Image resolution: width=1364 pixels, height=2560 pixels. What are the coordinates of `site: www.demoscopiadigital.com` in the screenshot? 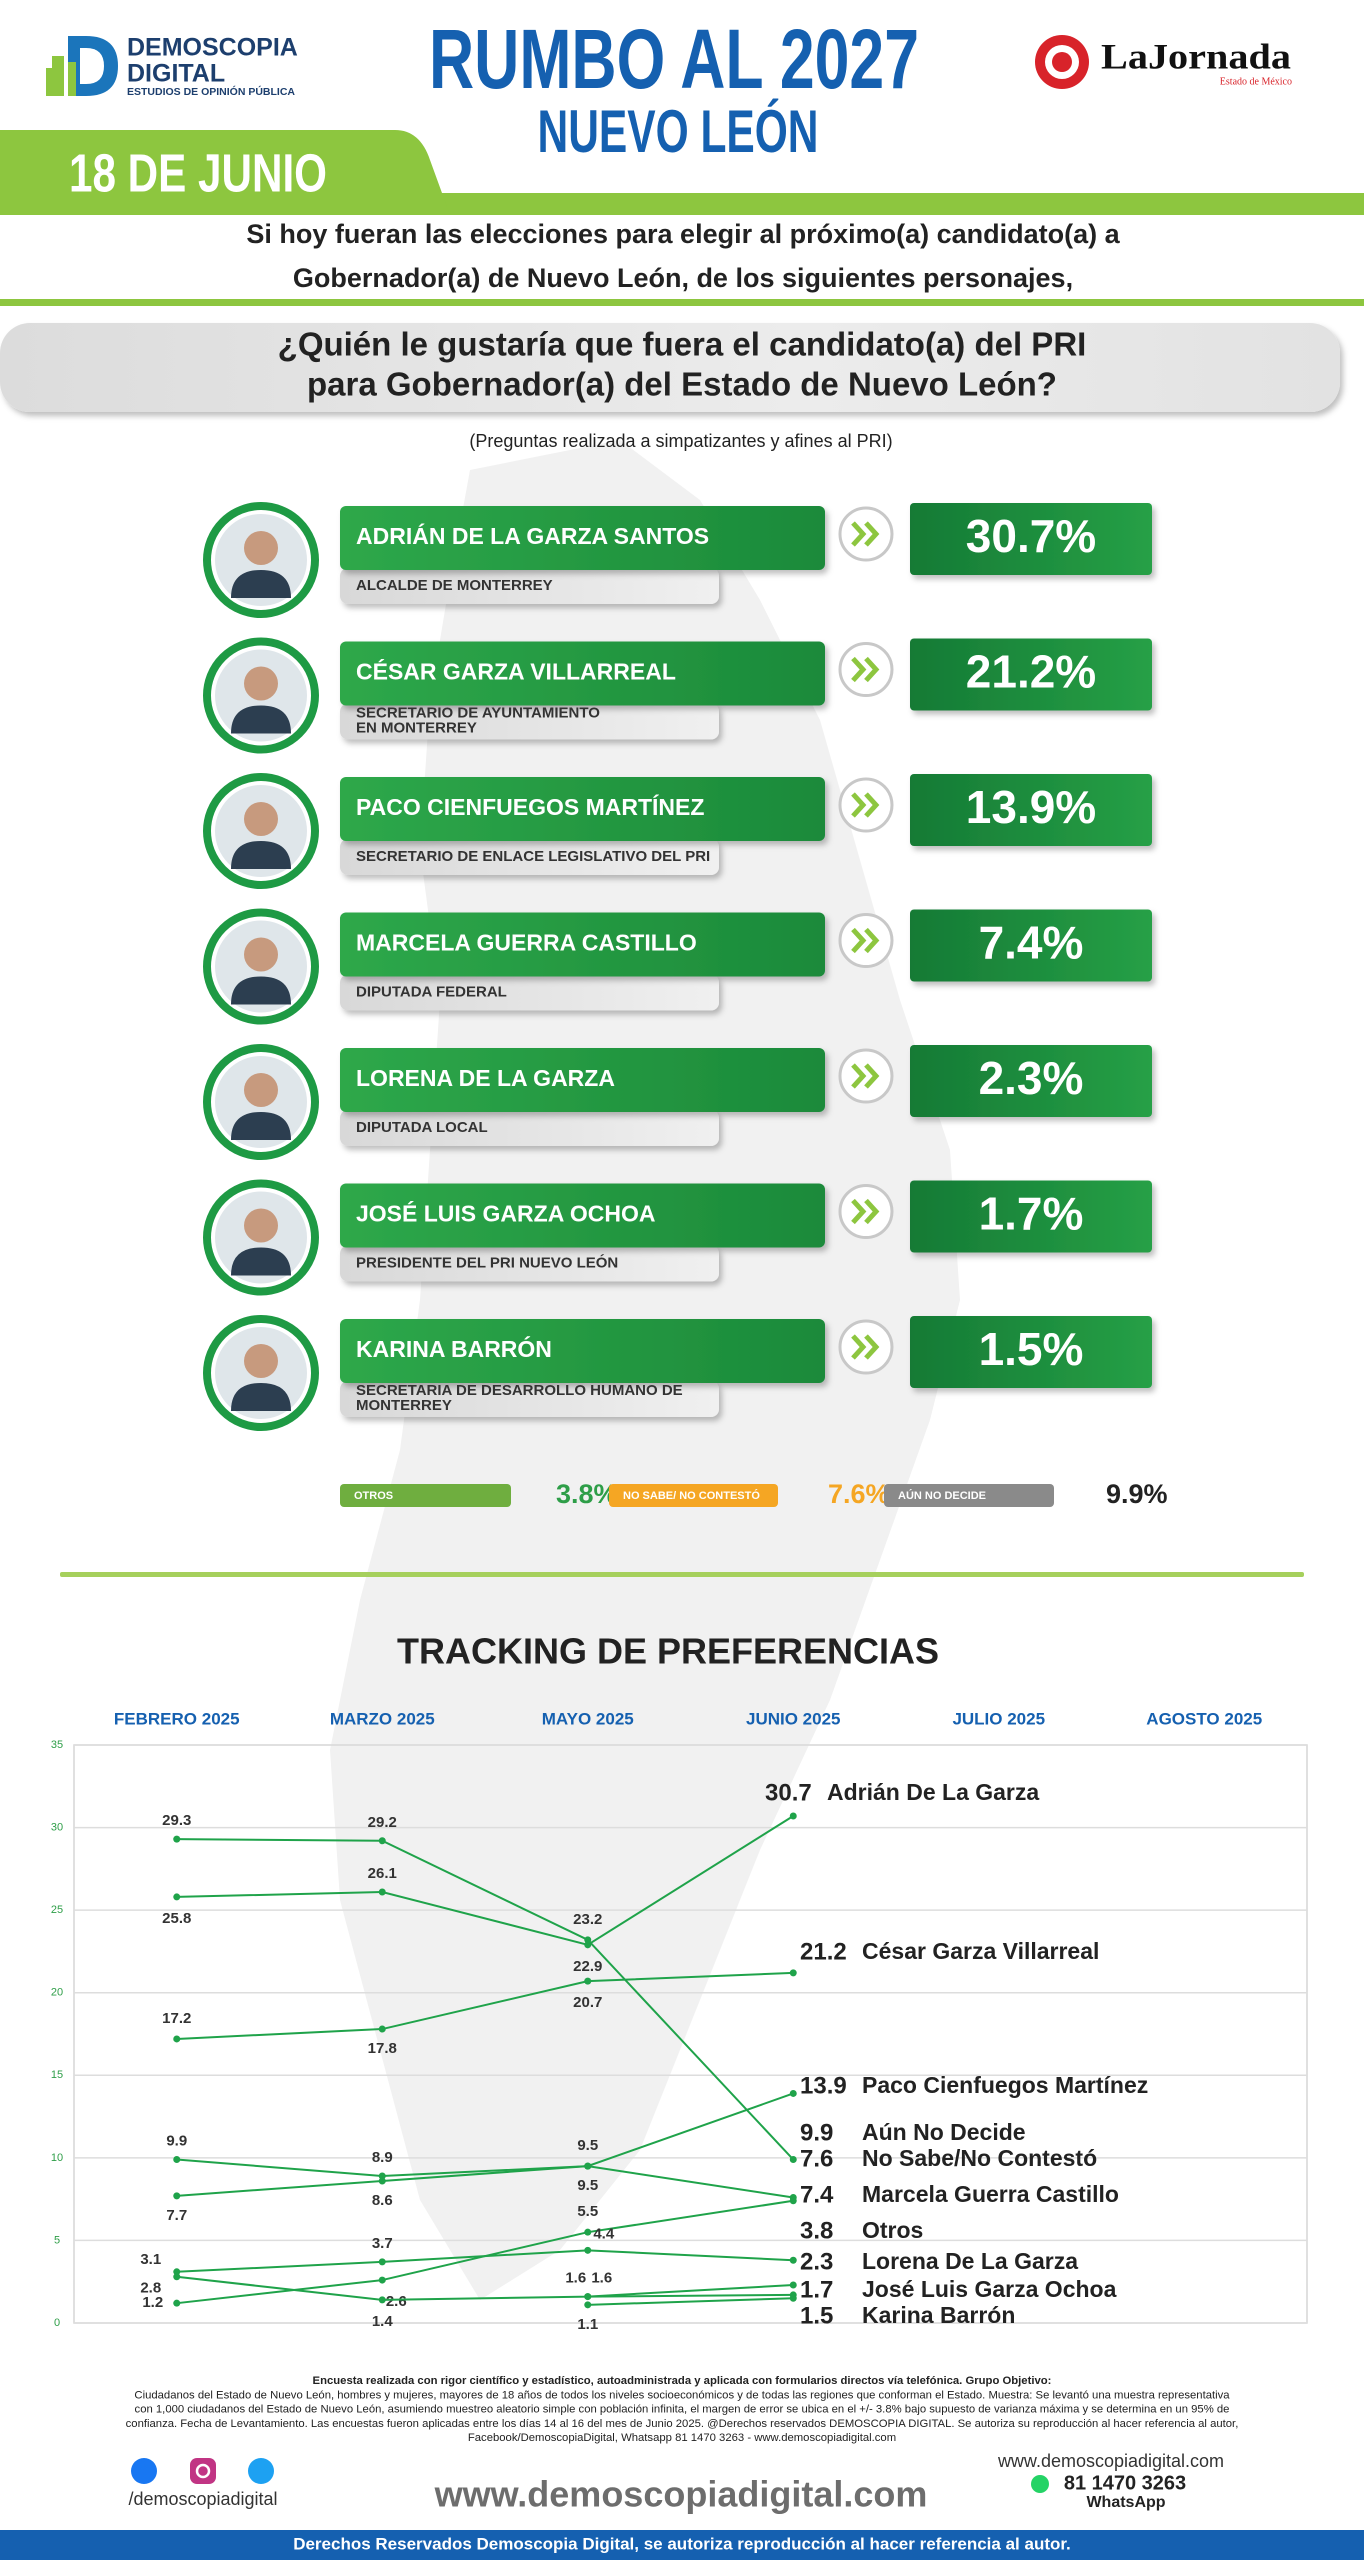 It's located at (681, 2494).